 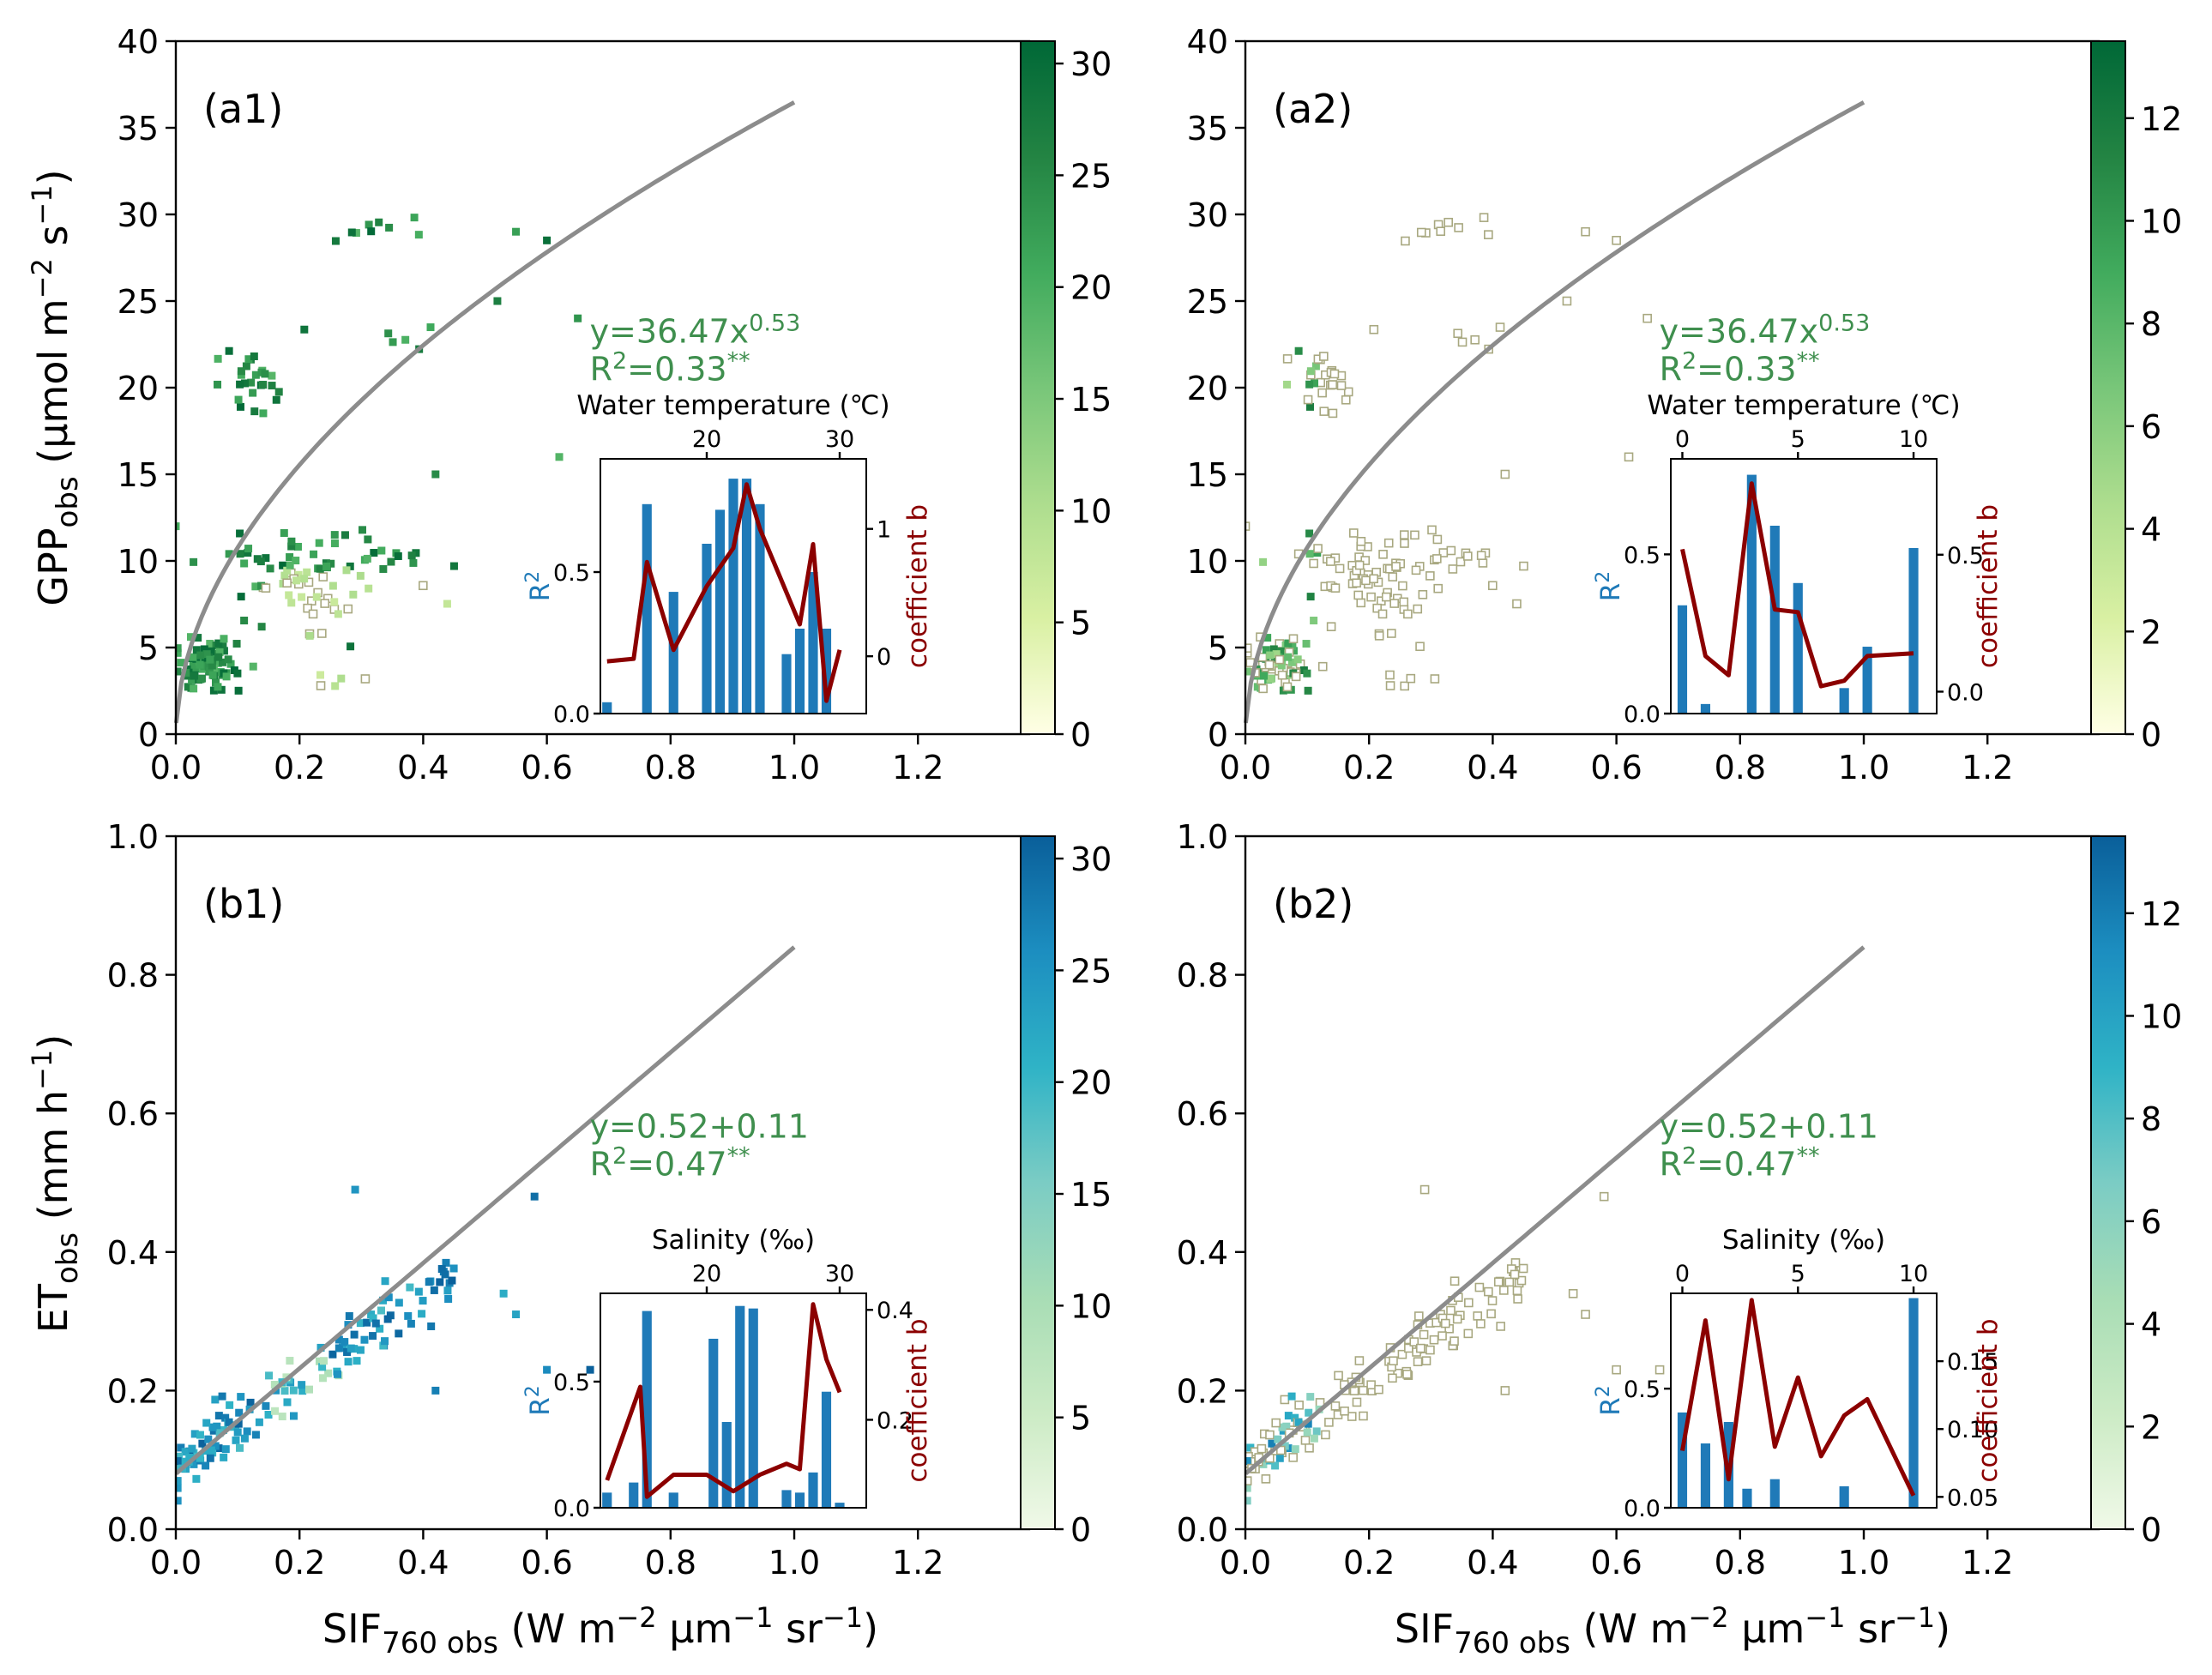 What do you see at coordinates (539, 586) in the screenshot?
I see `inset-y-label: R2` at bounding box center [539, 586].